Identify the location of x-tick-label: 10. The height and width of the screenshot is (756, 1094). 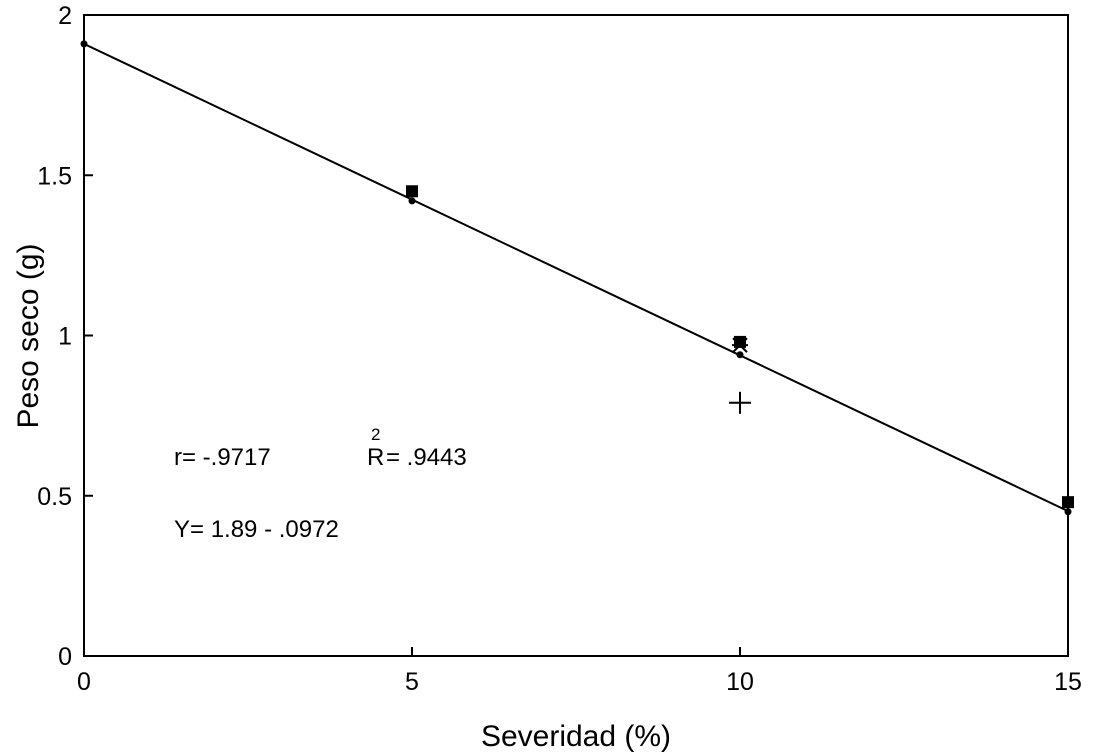
(740, 682).